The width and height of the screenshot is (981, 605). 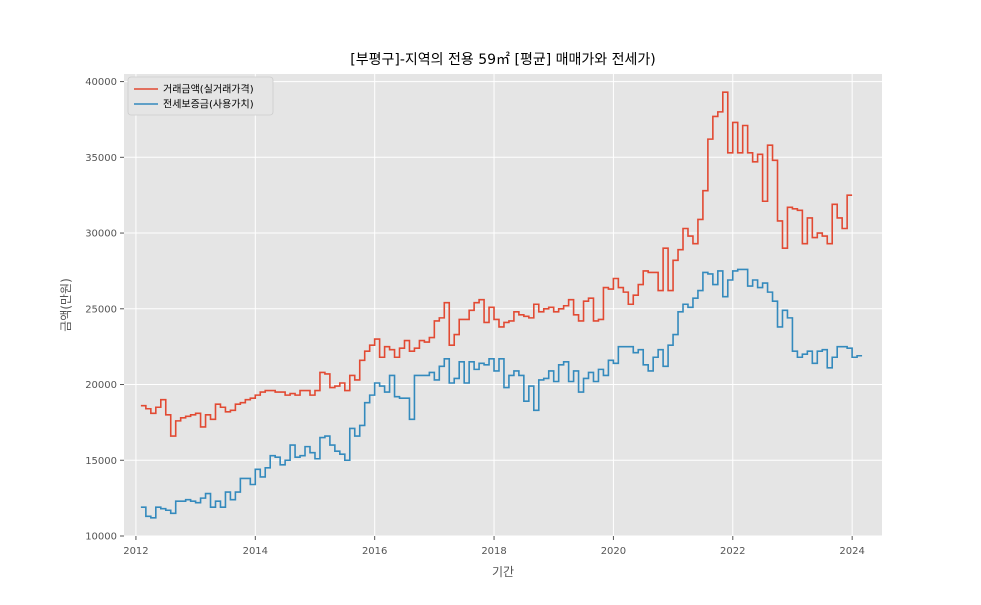 I want to click on x-tick-label: 2018, so click(x=493, y=551).